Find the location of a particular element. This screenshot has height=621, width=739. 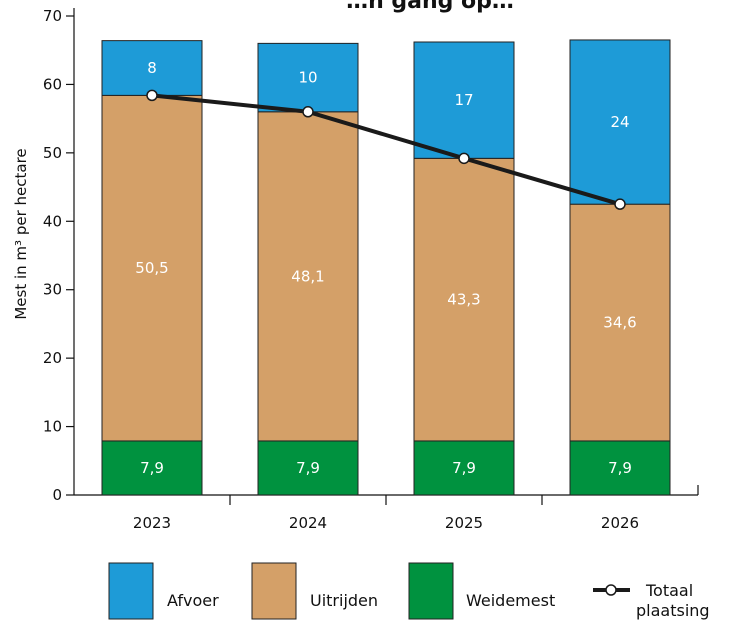

y-tick-label: 10 is located at coordinates (52, 427).